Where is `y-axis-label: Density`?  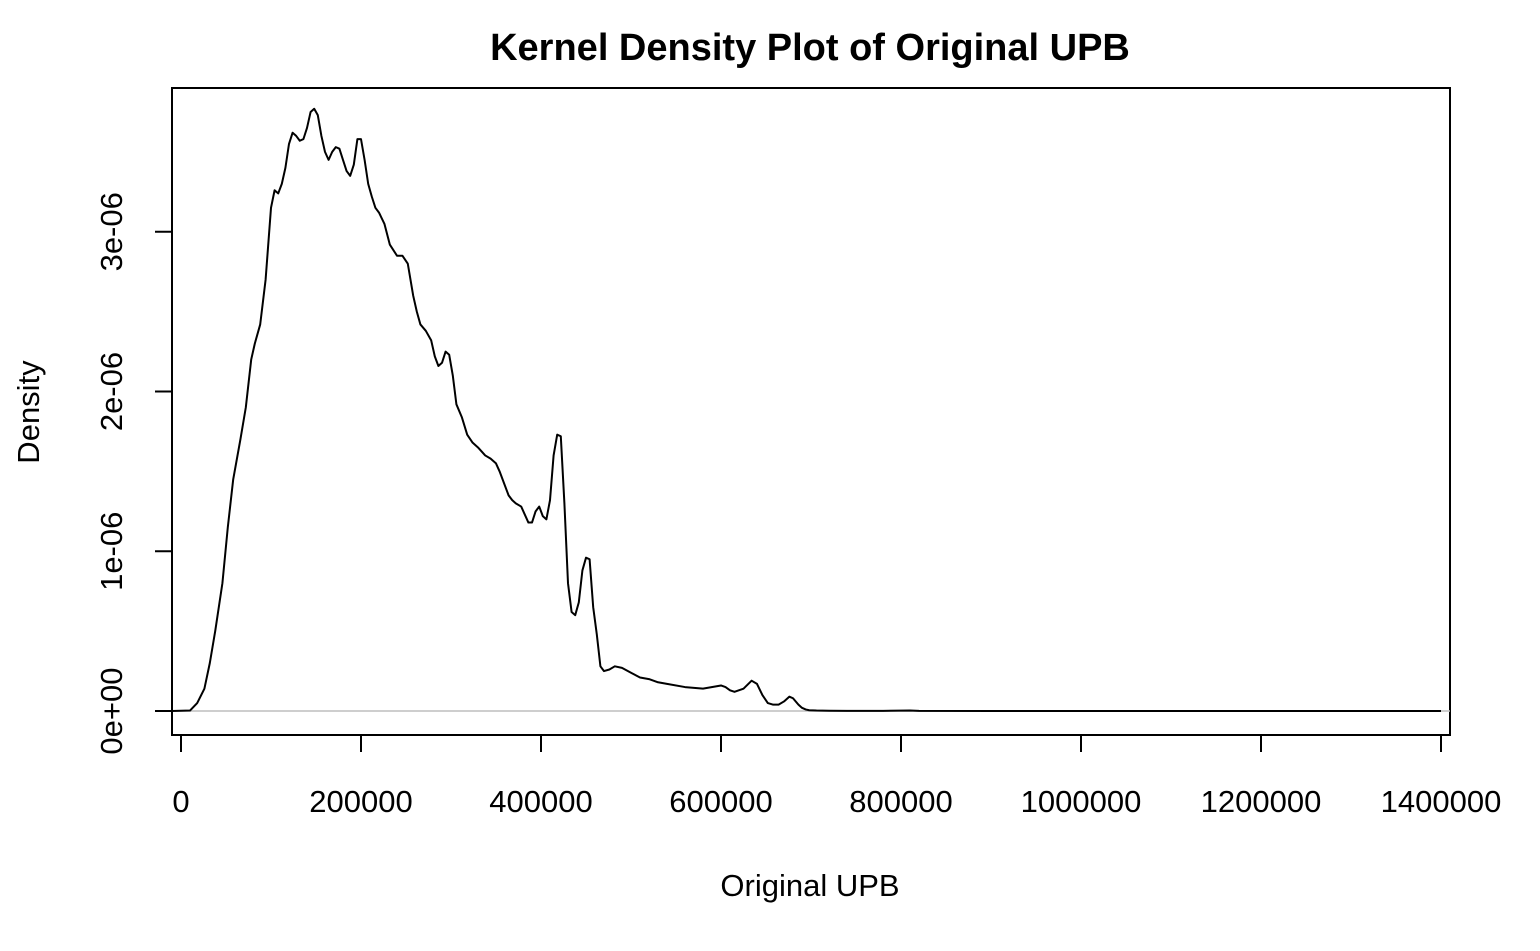
y-axis-label: Density is located at coordinates (28, 412).